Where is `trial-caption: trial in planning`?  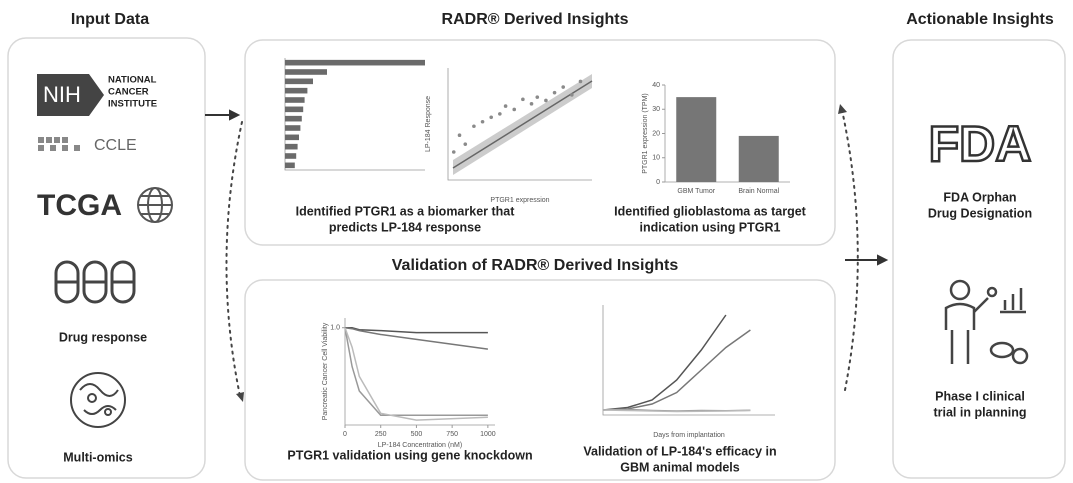 trial-caption: trial in planning is located at coordinates (979, 412).